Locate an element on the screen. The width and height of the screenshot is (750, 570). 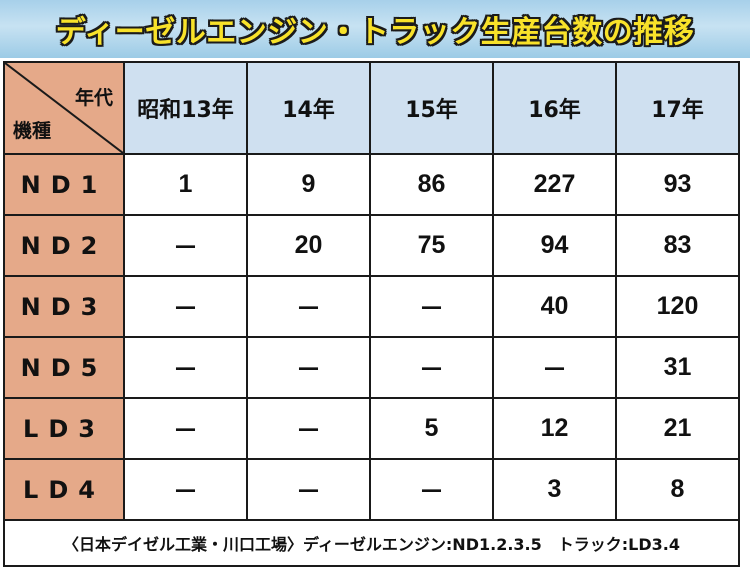
corner-year-label: 年代 is located at coordinates (93, 98).